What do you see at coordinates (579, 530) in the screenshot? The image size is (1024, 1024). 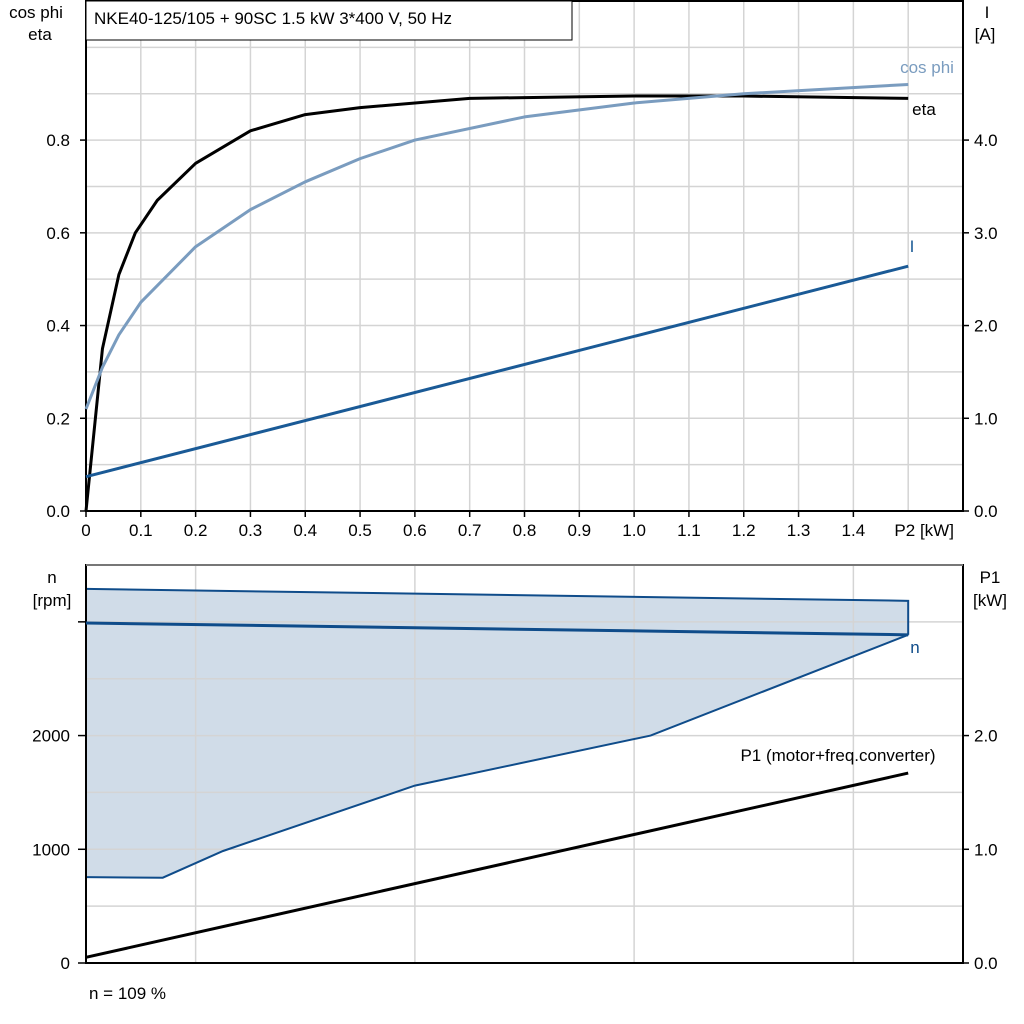 I see `x-tick-label: 0.9` at bounding box center [579, 530].